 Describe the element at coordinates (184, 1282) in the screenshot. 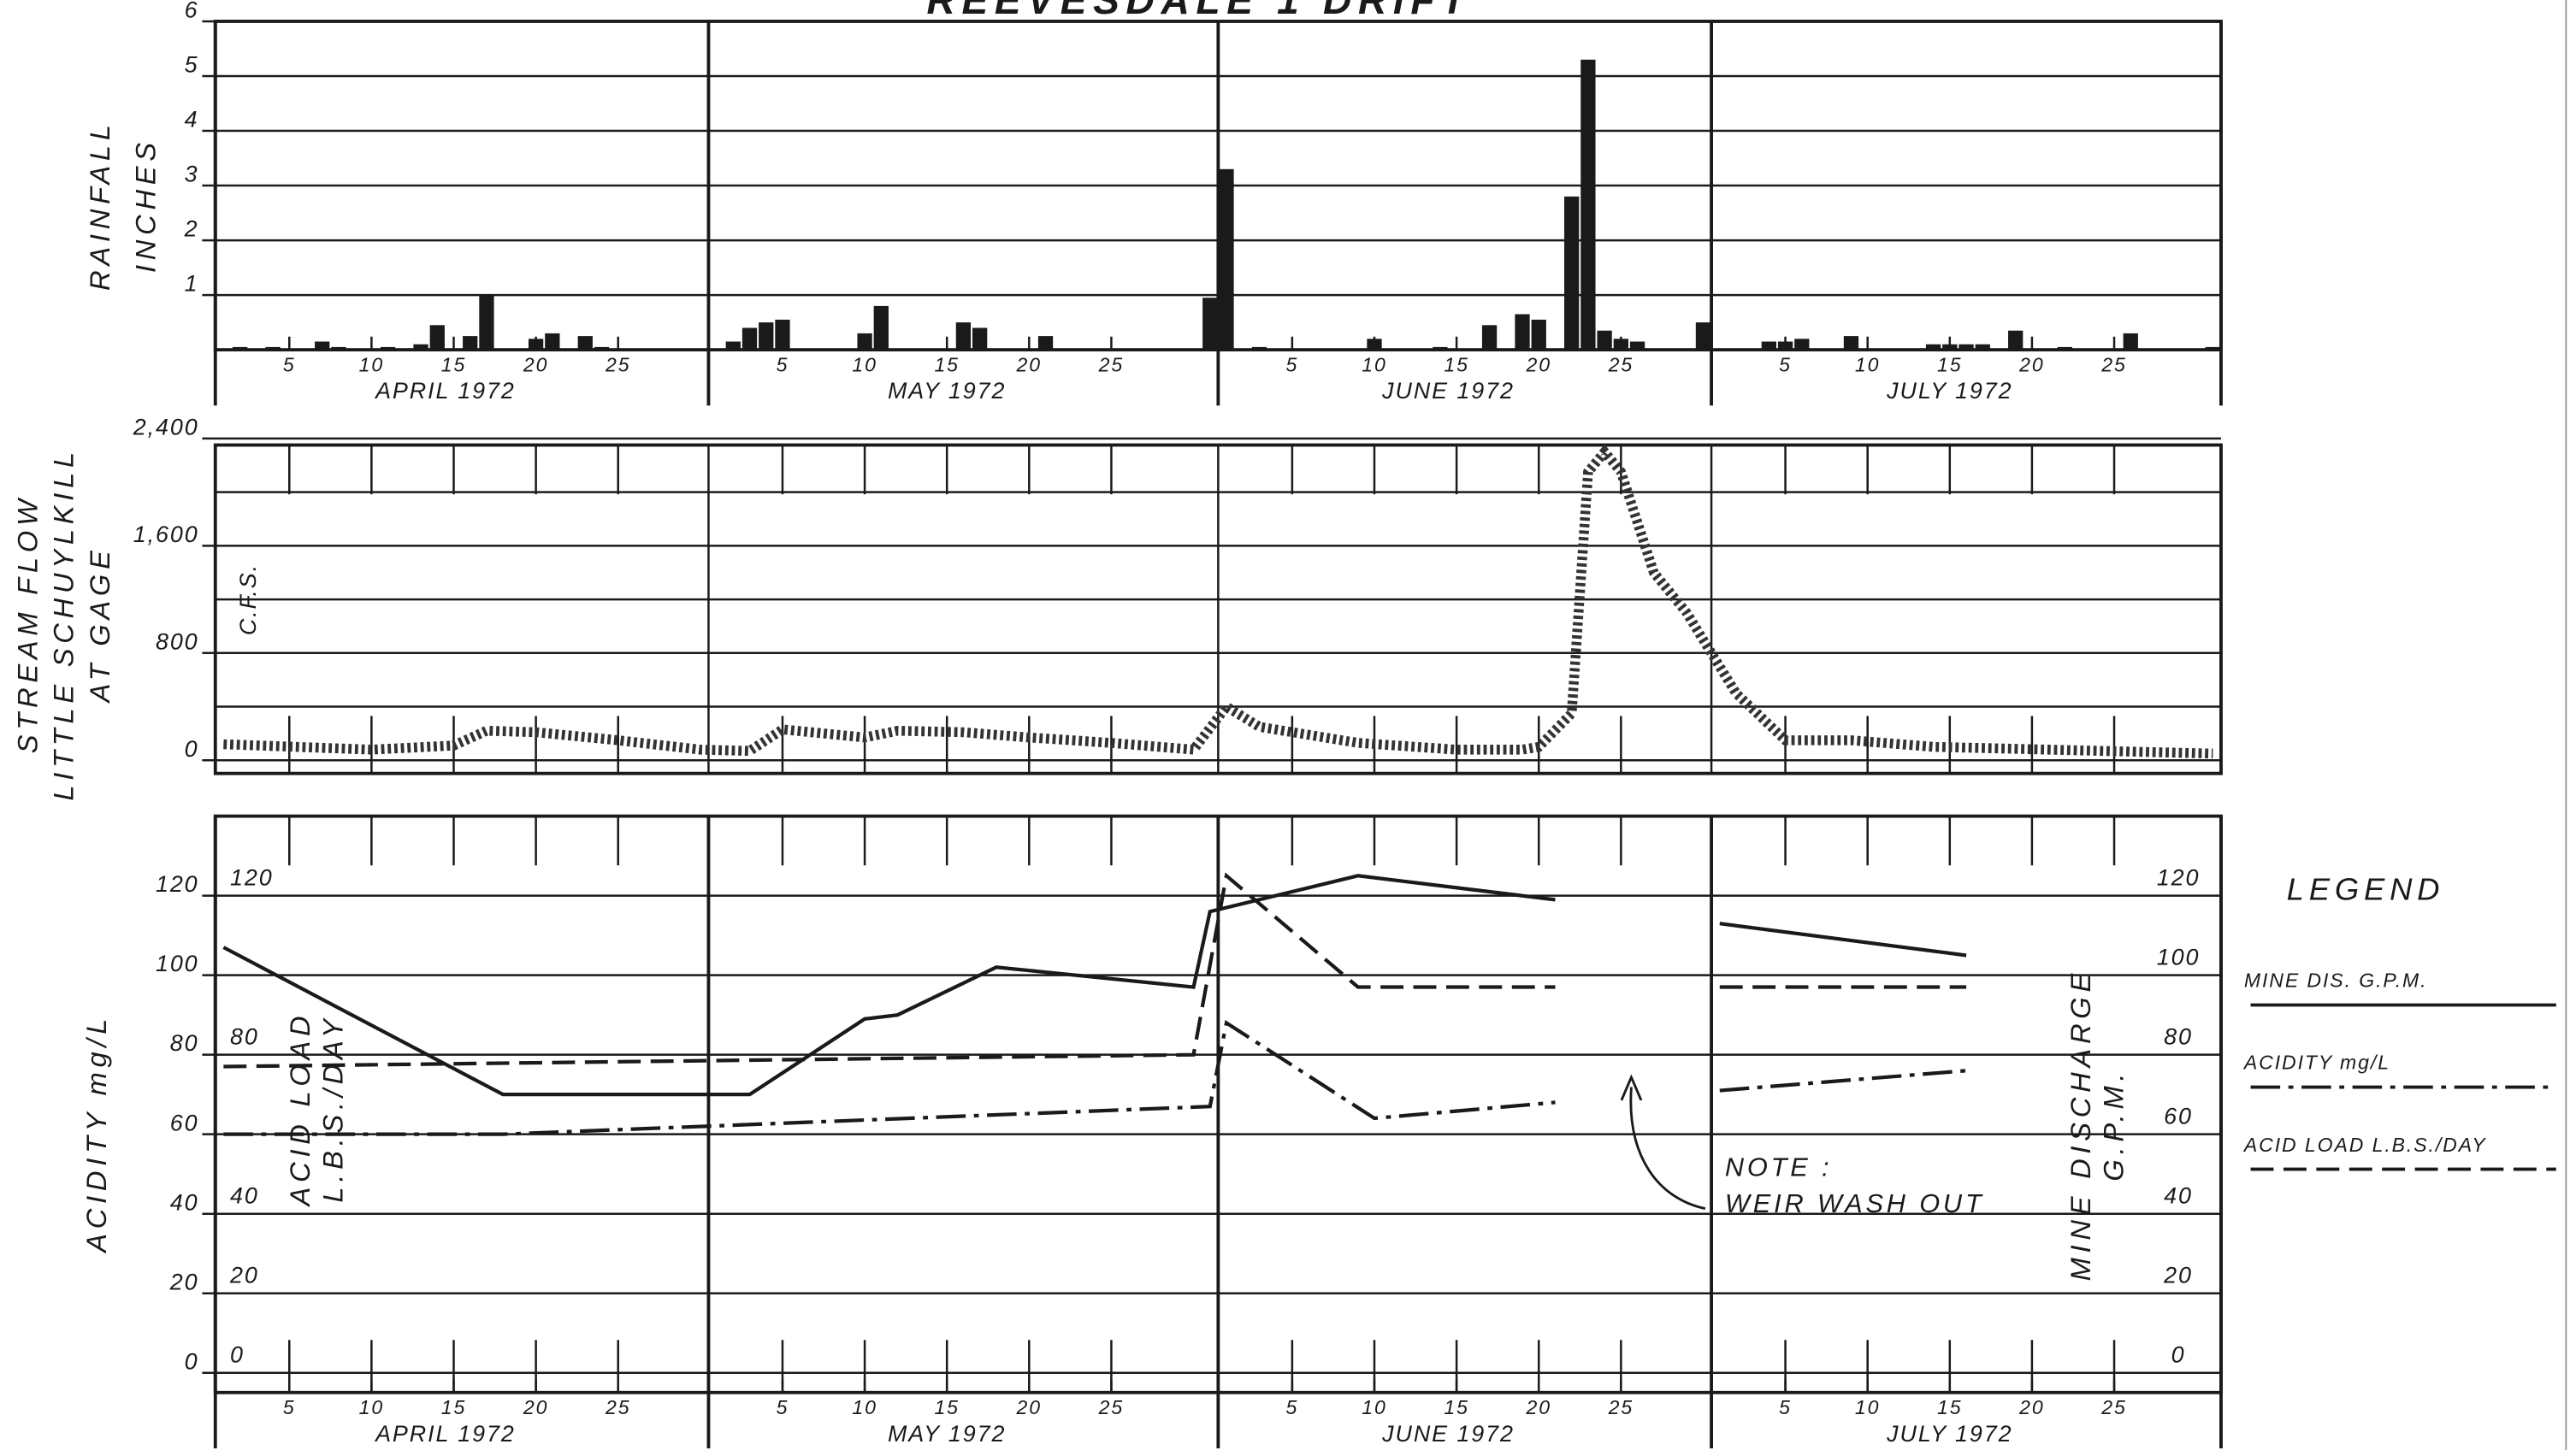

I see `y-tick-label: 20` at that location.